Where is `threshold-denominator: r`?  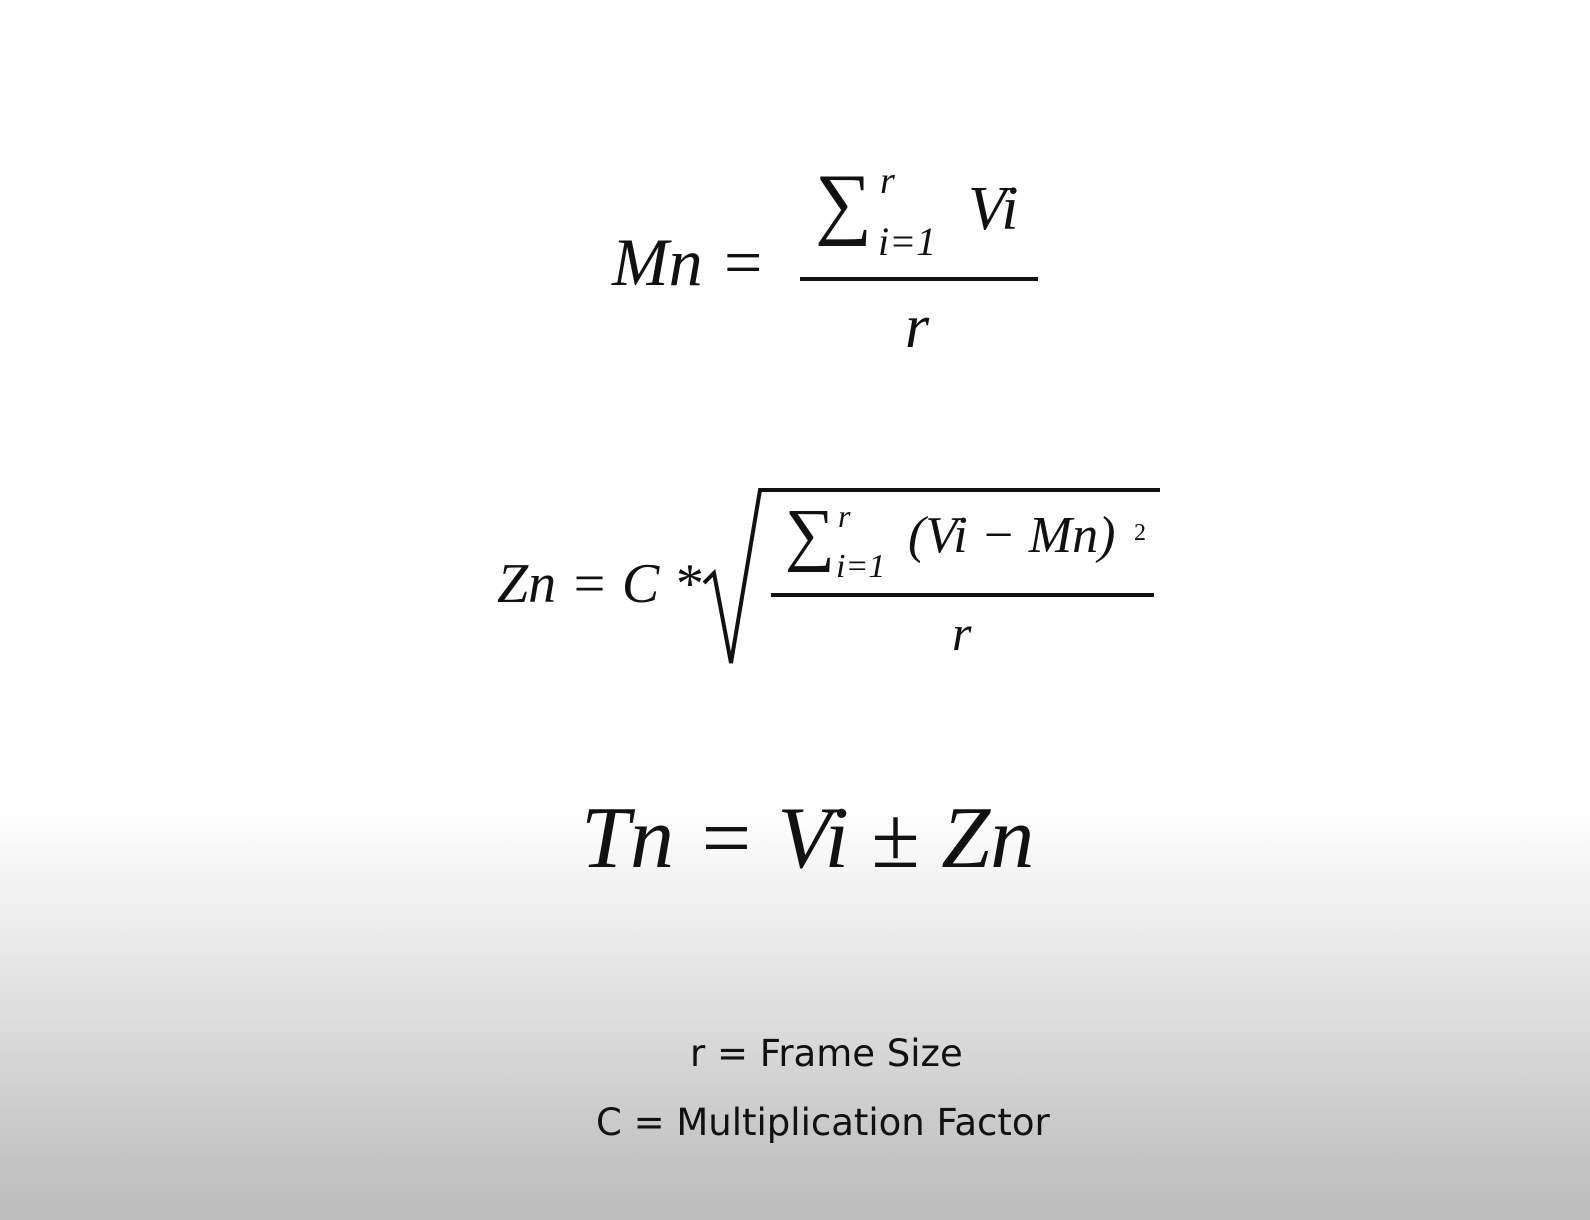 threshold-denominator: r is located at coordinates (962, 633).